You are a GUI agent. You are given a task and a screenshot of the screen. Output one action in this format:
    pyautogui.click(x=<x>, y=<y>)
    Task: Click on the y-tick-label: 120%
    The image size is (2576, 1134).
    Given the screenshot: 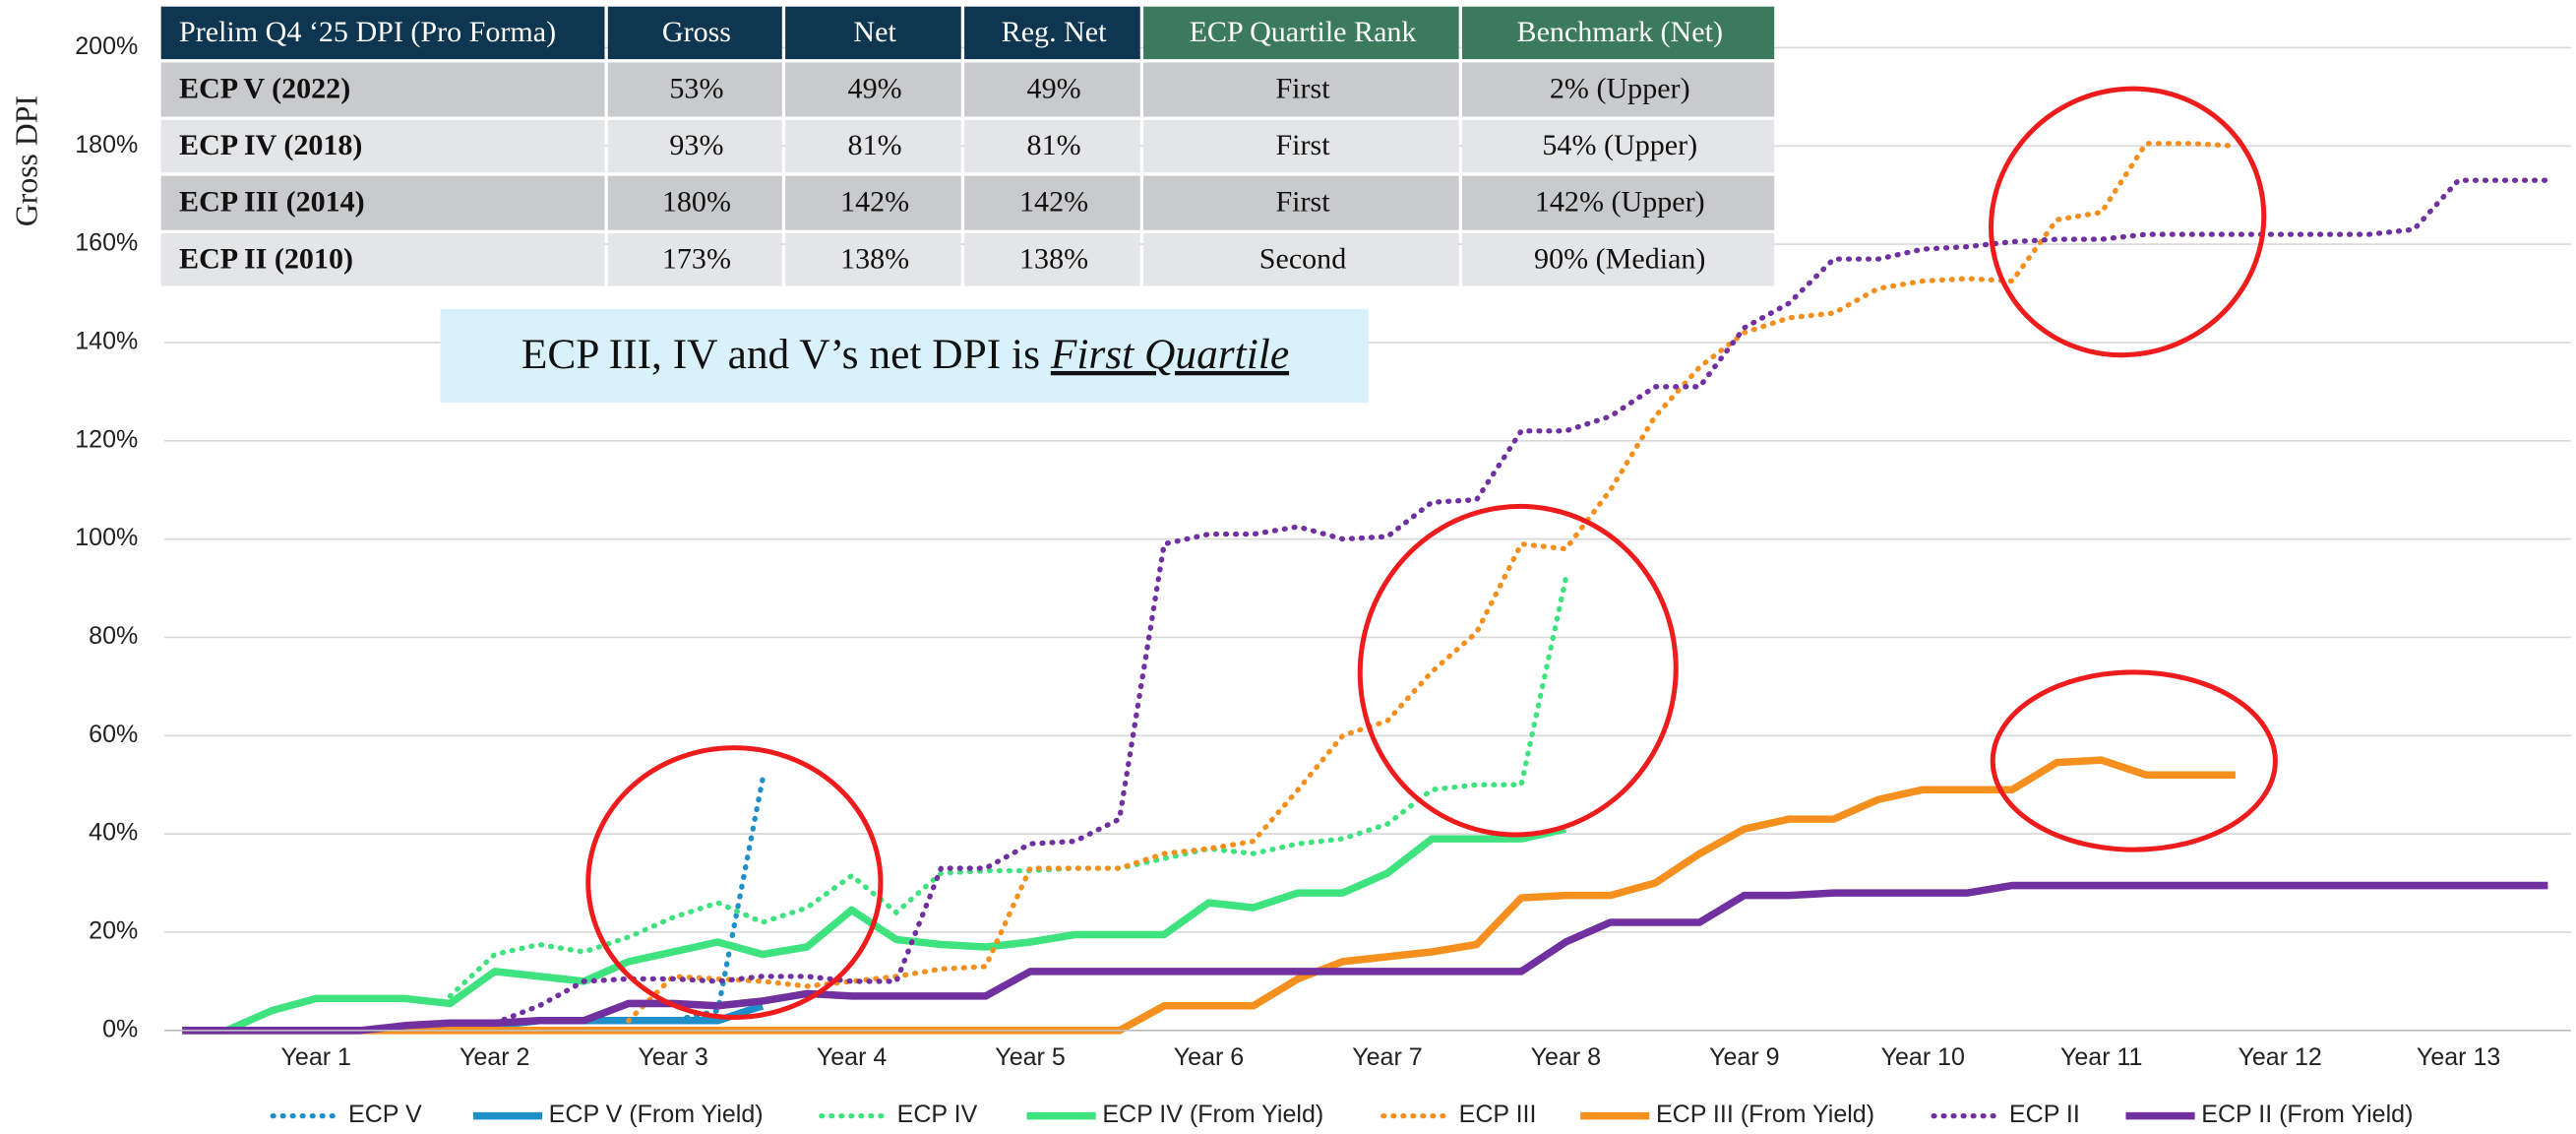 What is the action you would take?
    pyautogui.click(x=106, y=439)
    